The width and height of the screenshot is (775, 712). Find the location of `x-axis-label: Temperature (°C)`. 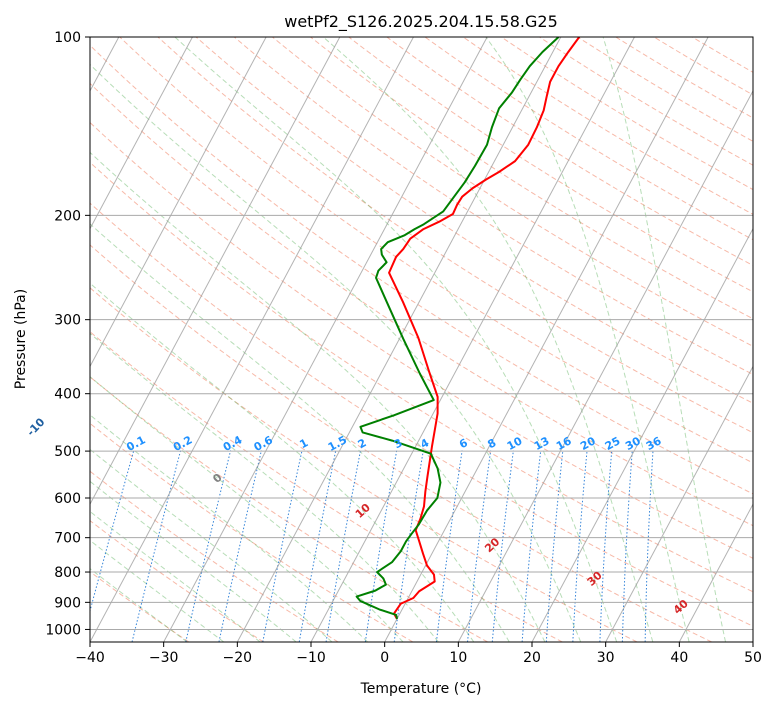

x-axis-label: Temperature (°C) is located at coordinates (421, 689).